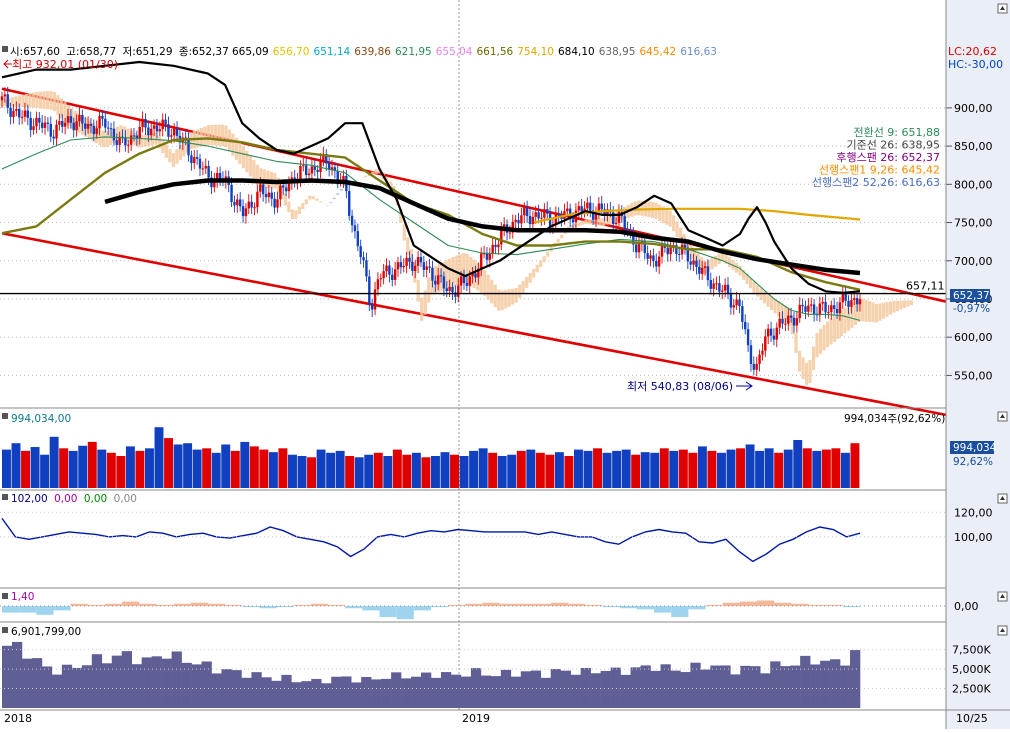 The height and width of the screenshot is (733, 1010). Describe the element at coordinates (876, 182) in the screenshot. I see `ichimoku-legend-item: 선행스팬2 52,26: 616,63` at that location.